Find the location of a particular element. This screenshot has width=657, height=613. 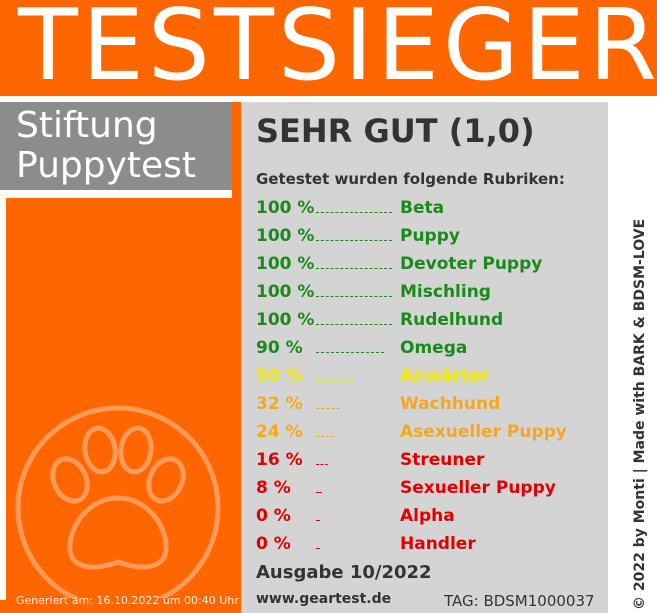

rubric-row: 50 % Anwärter is located at coordinates (426, 380).